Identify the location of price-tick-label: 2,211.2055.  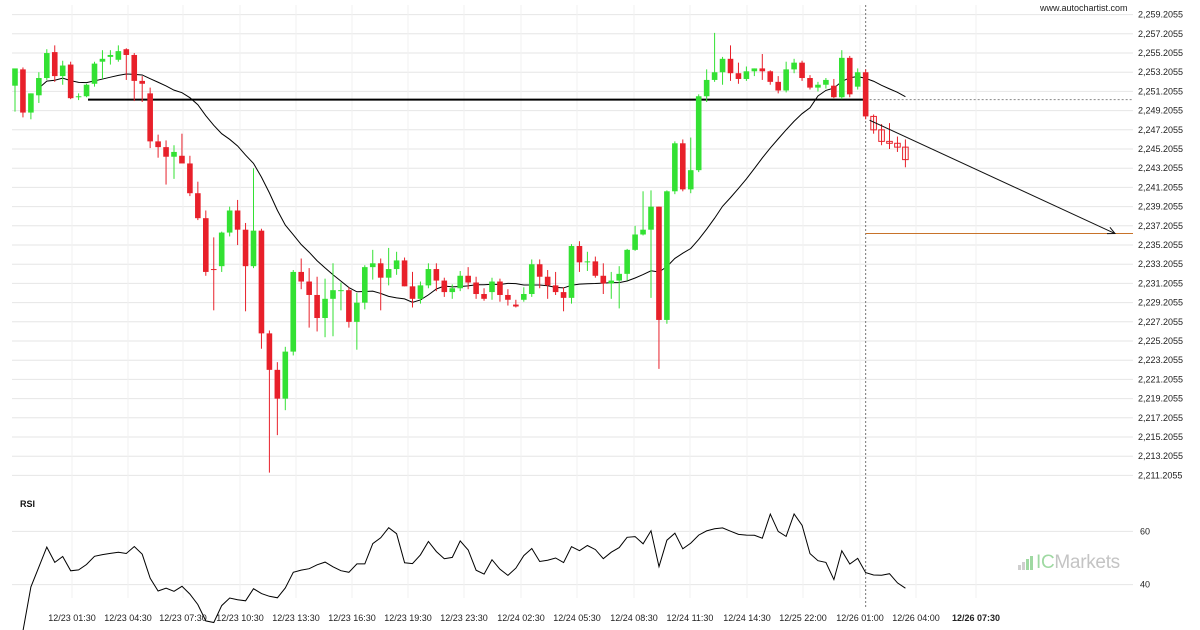
(1160, 475).